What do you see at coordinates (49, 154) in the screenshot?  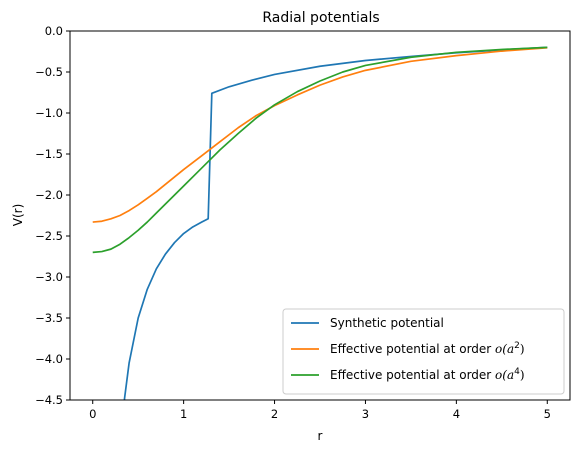 I see `y-tick-label: −1.5` at bounding box center [49, 154].